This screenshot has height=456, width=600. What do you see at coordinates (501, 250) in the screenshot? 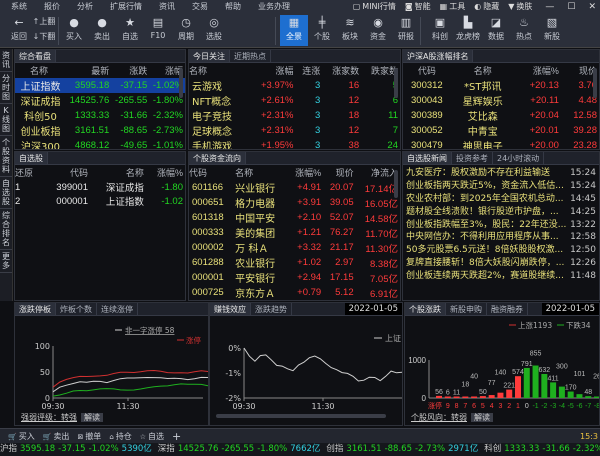
I see `news-item: 50多元股票6.5元送！8倍妖股股权激... 12:50` at bounding box center [501, 250].